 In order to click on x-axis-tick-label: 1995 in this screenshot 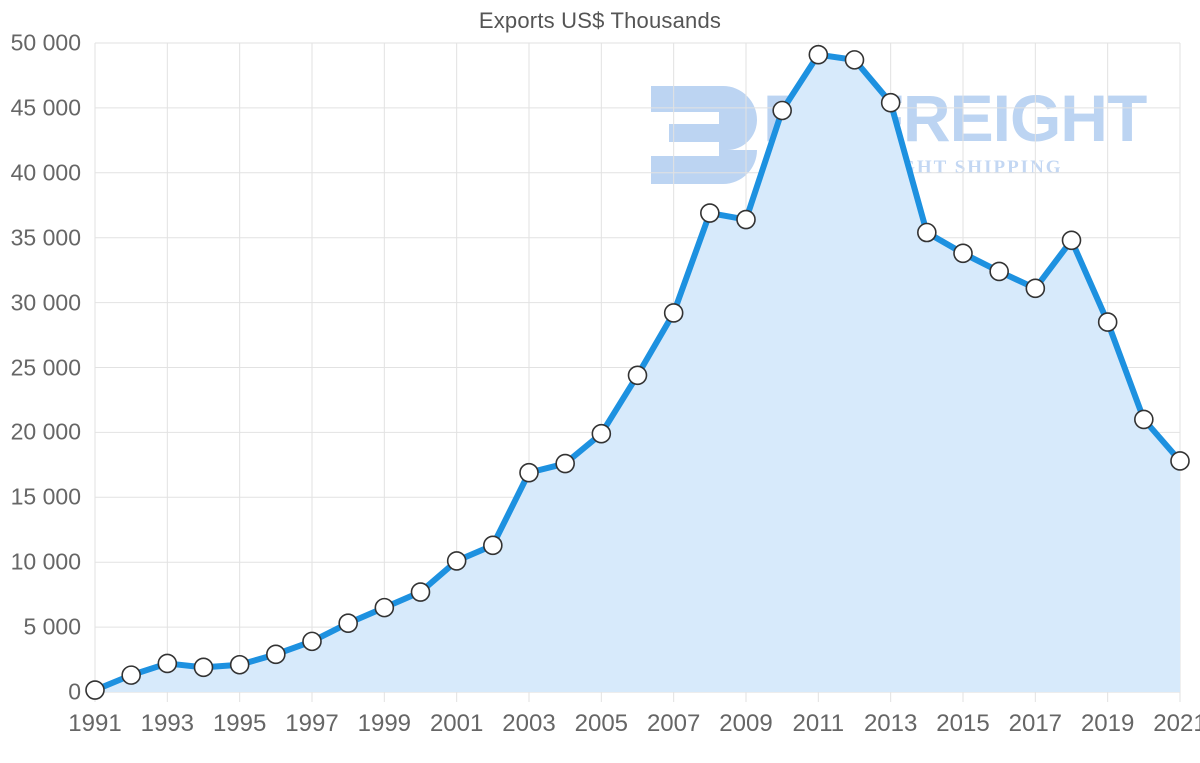, I will do `click(239, 723)`.